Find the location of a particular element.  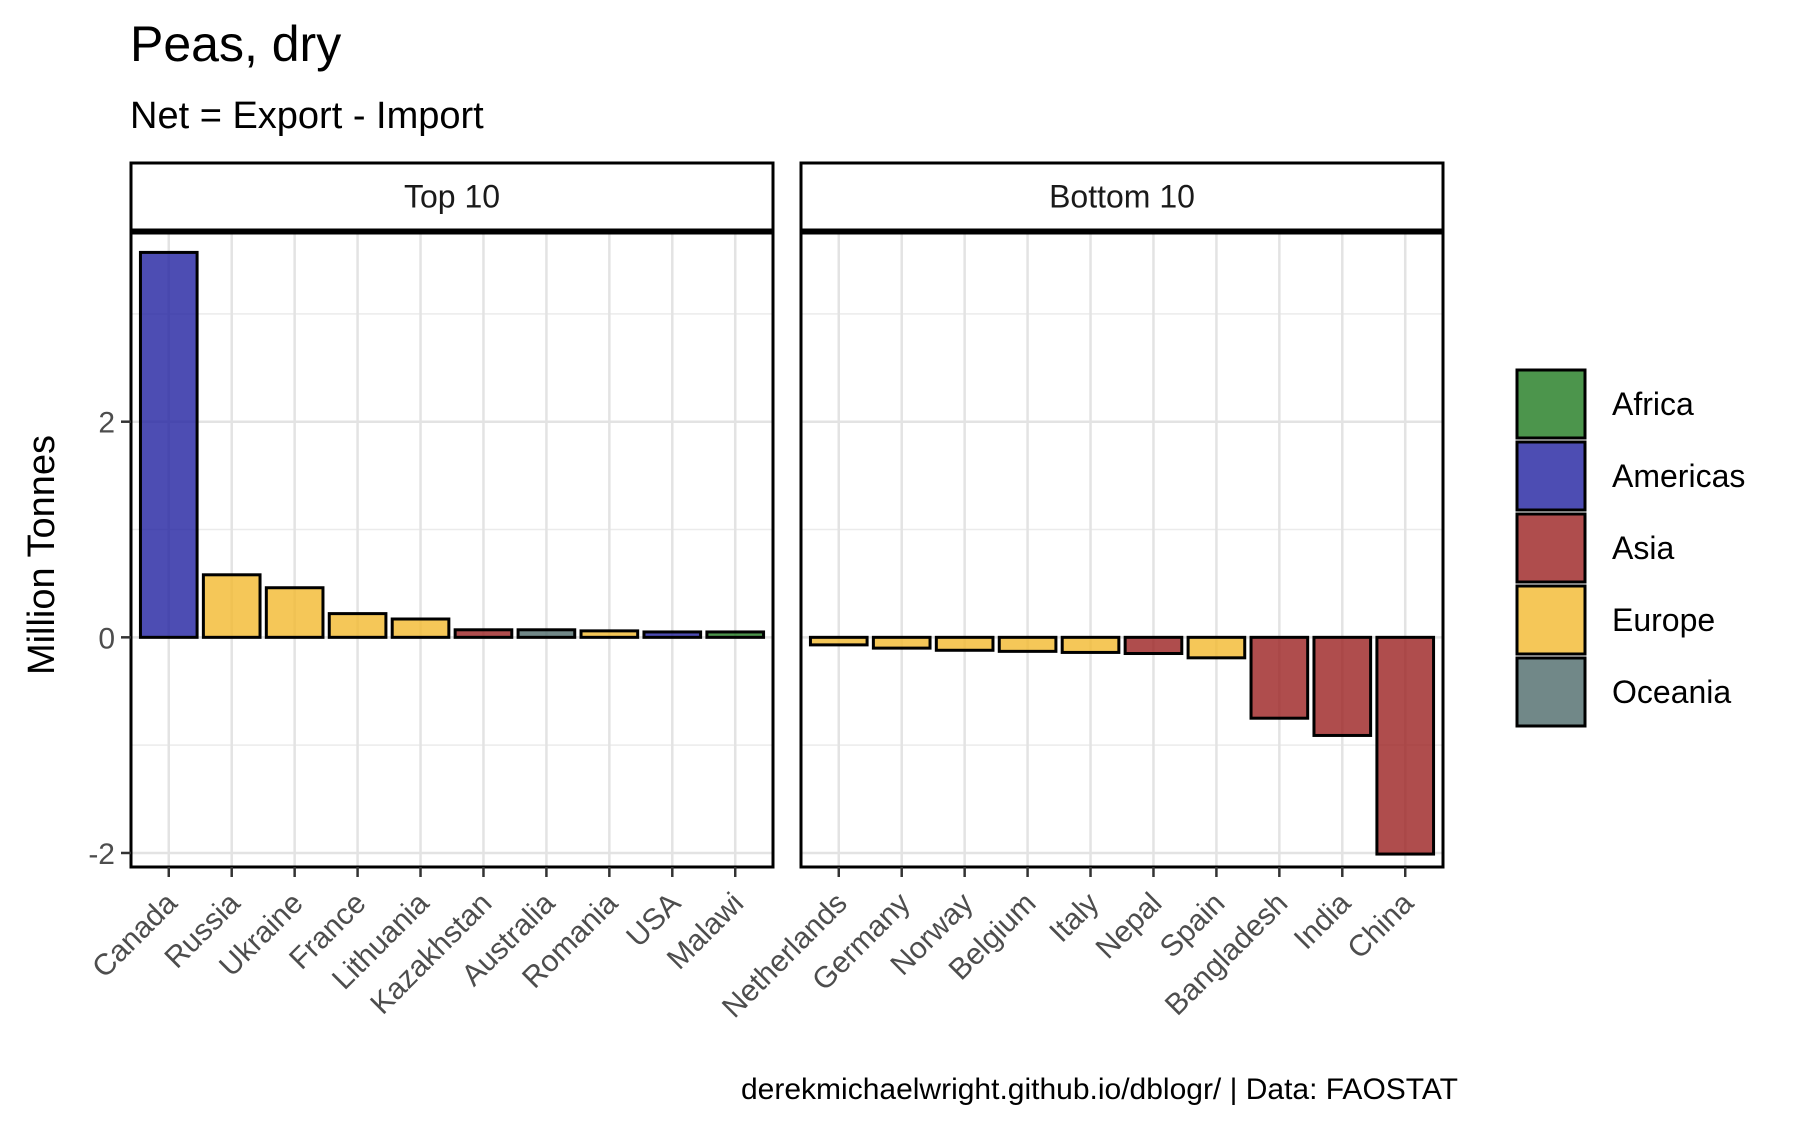

legend-key-asia is located at coordinates (1551, 548).